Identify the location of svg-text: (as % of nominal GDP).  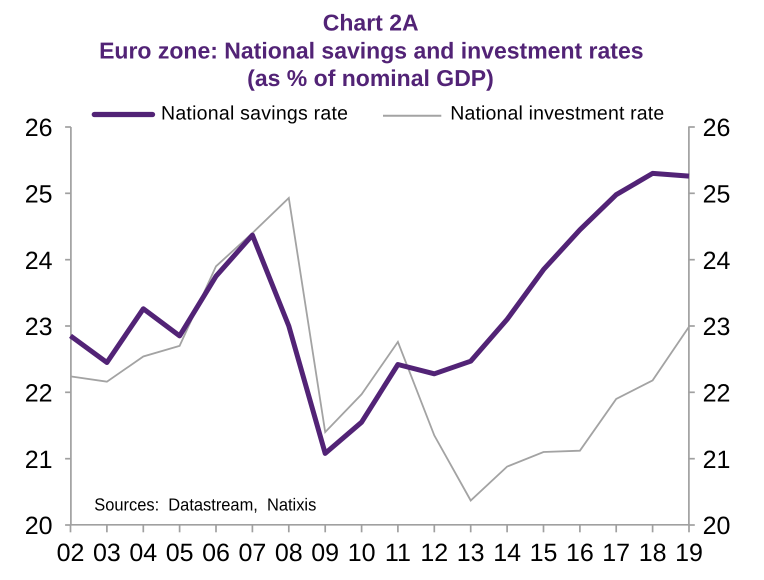
(370, 78).